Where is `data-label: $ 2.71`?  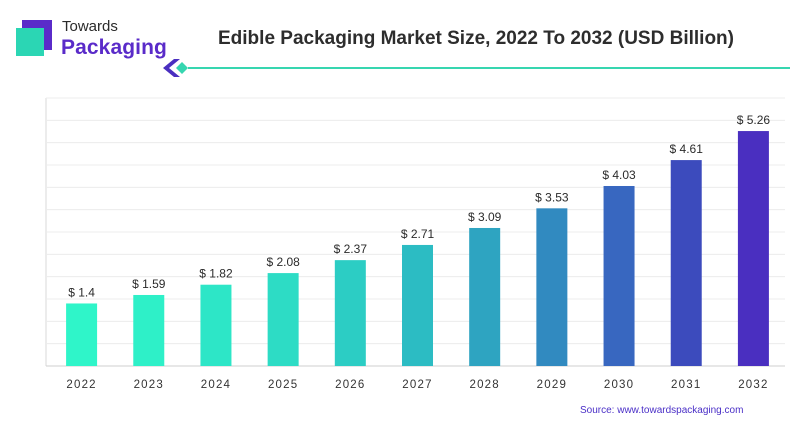
data-label: $ 2.71 is located at coordinates (418, 234).